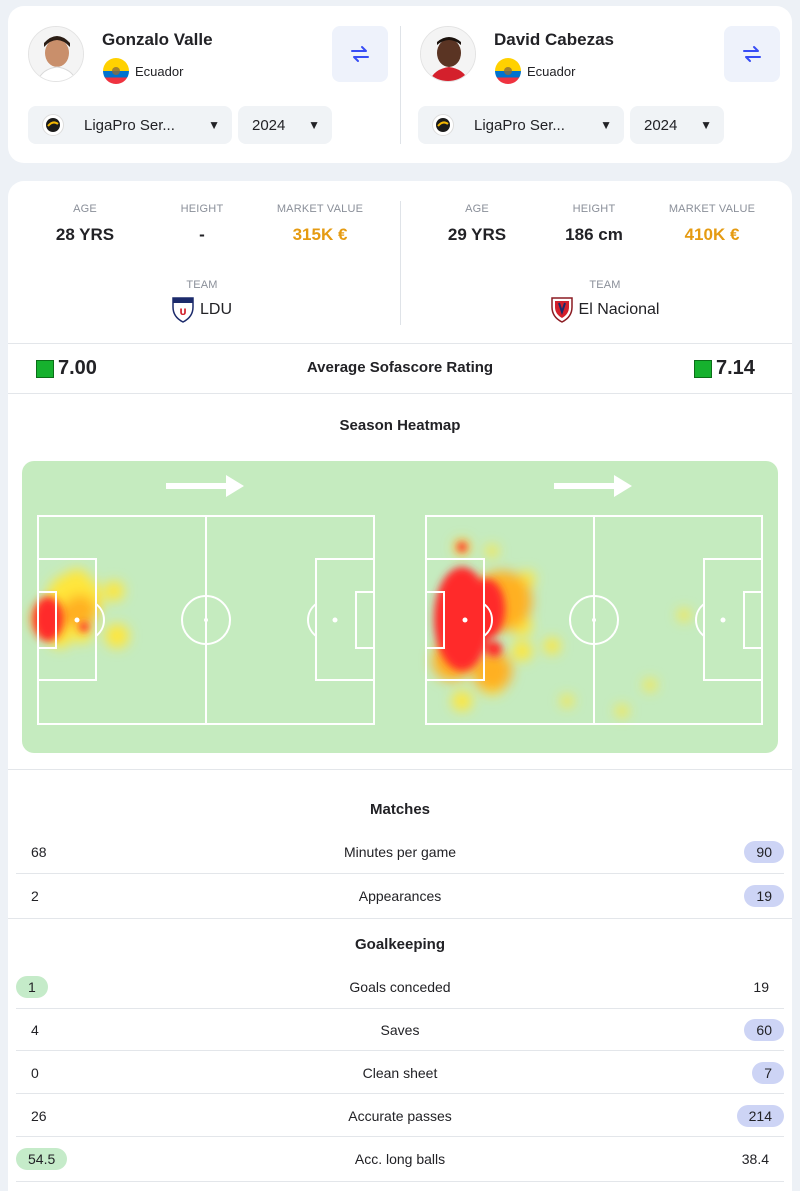 The image size is (800, 1191). What do you see at coordinates (551, 71) in the screenshot?
I see `player-2-country: Ecuador` at bounding box center [551, 71].